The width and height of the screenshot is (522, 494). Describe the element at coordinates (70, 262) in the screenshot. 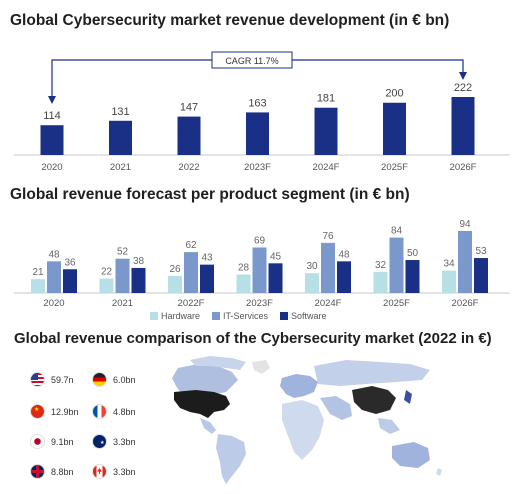

I see `chart2-value-label: 36` at that location.